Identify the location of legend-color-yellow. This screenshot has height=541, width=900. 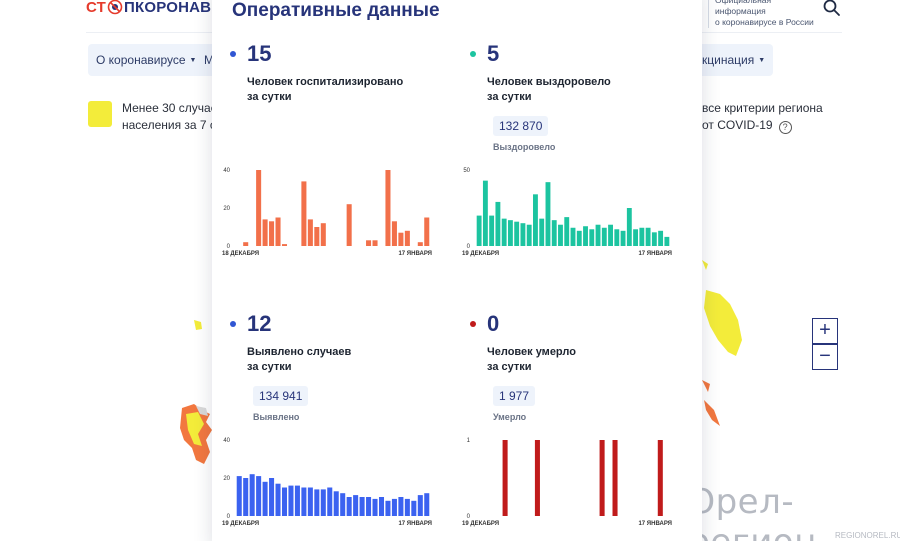
(100, 114).